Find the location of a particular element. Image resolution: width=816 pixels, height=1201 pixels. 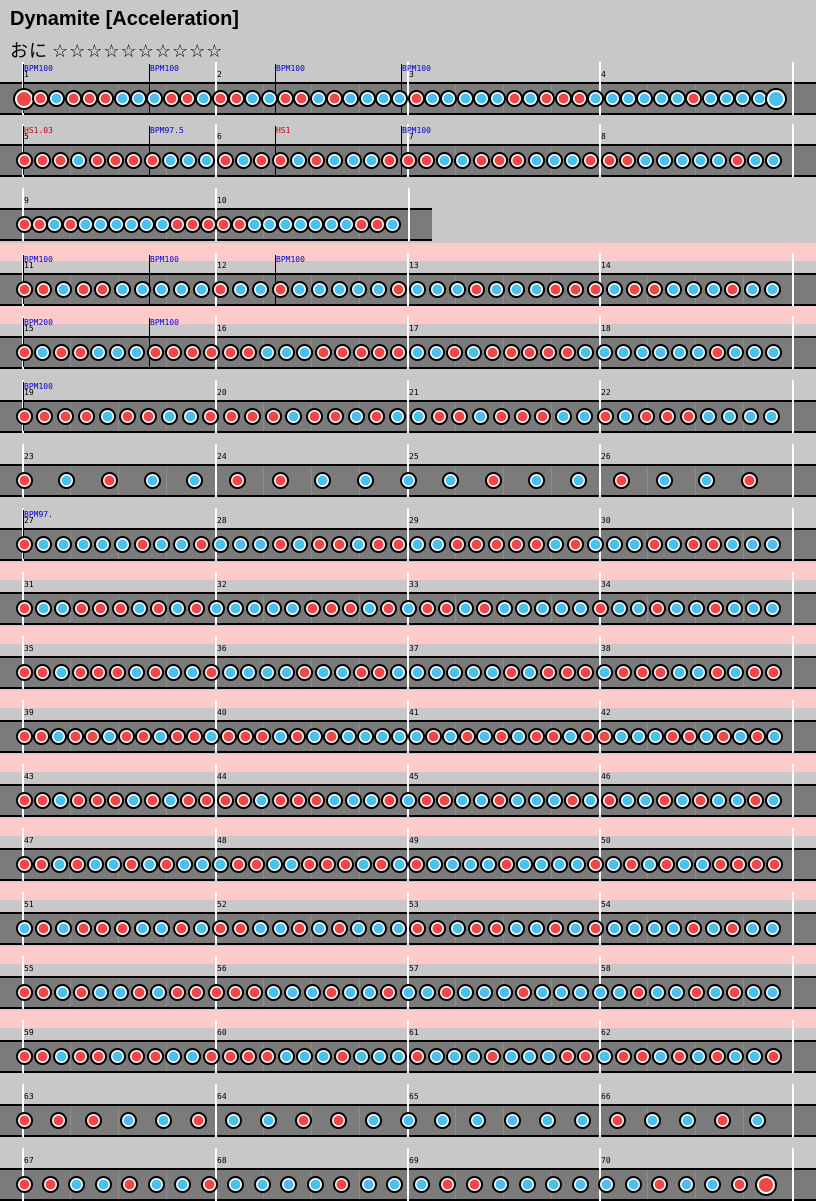

measure-number: 64 is located at coordinates (222, 1096).